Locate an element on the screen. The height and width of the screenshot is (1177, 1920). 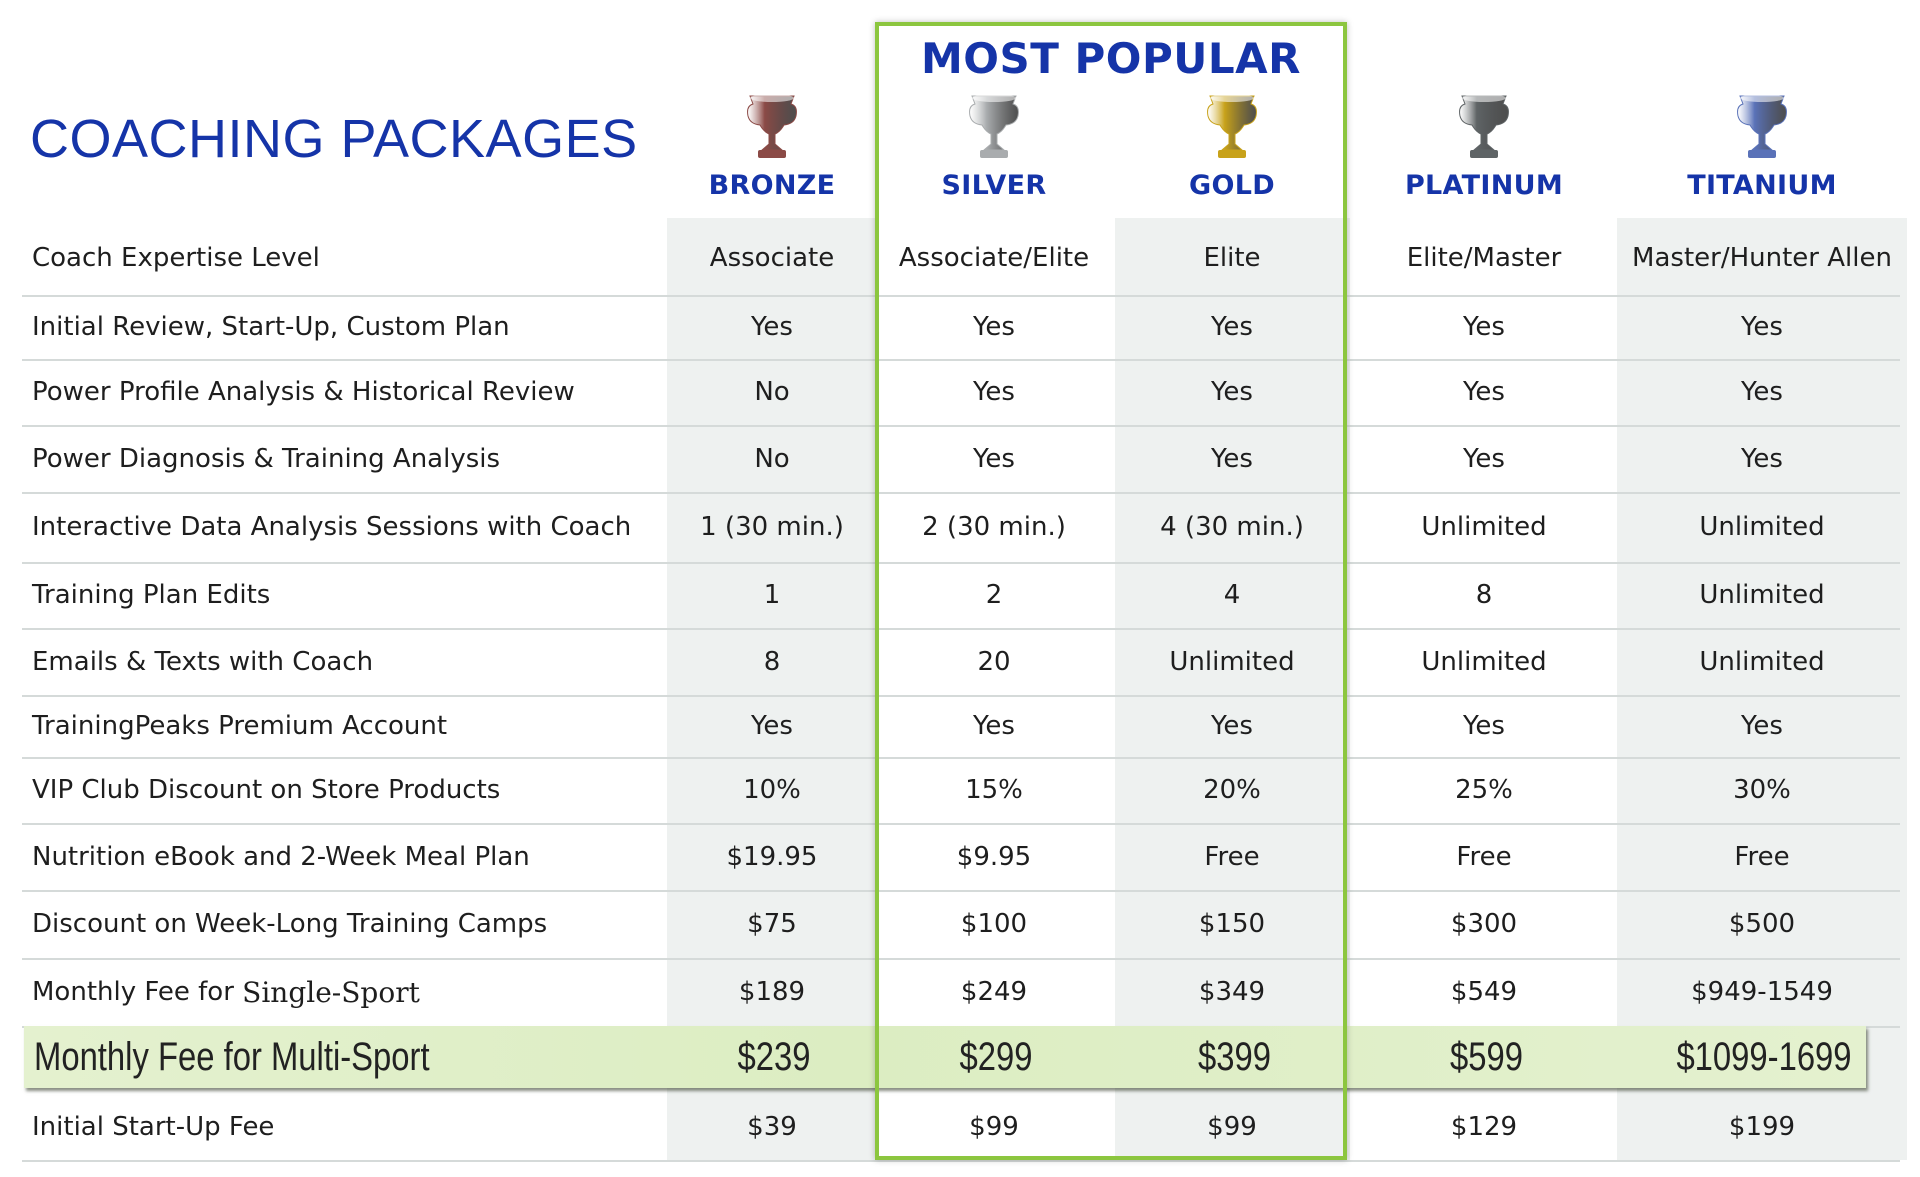
row-label: Monthly Fee for Single-Sport is located at coordinates (226, 992).